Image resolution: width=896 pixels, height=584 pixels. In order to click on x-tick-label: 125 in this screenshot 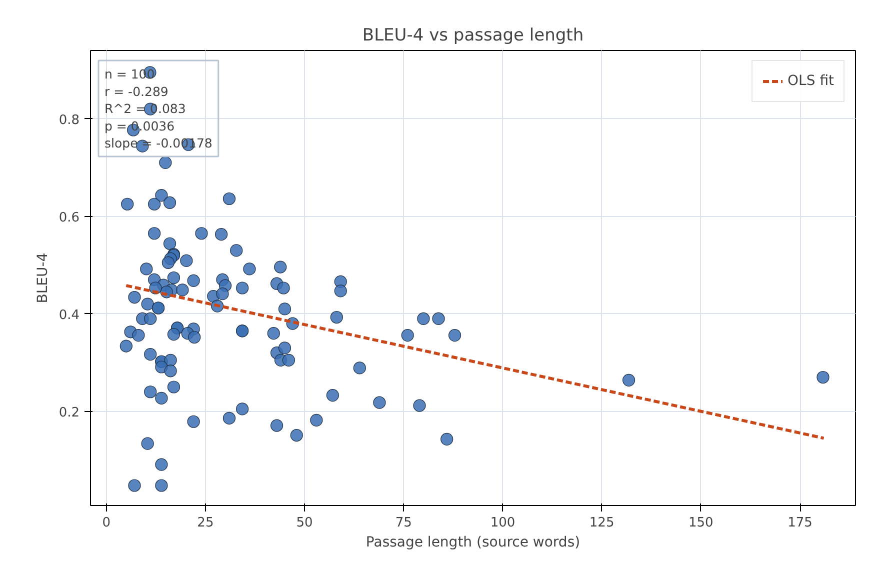, I will do `click(601, 523)`.